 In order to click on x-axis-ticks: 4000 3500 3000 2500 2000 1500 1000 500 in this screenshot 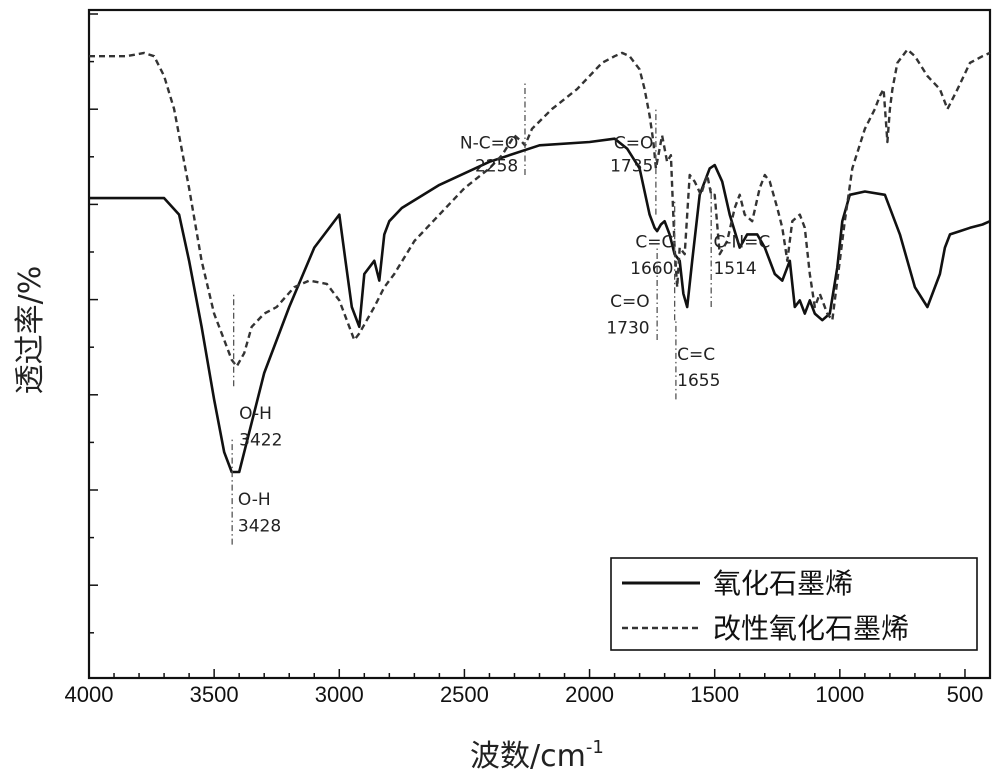, I will do `click(528, 688)`.